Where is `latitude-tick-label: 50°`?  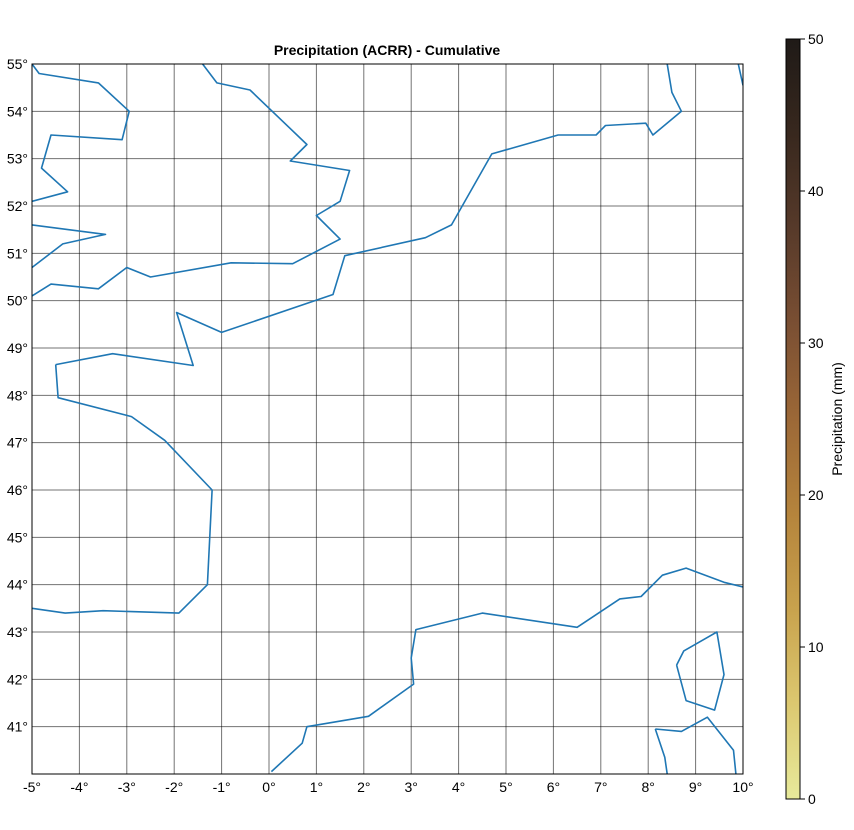
latitude-tick-label: 50° is located at coordinates (17, 301).